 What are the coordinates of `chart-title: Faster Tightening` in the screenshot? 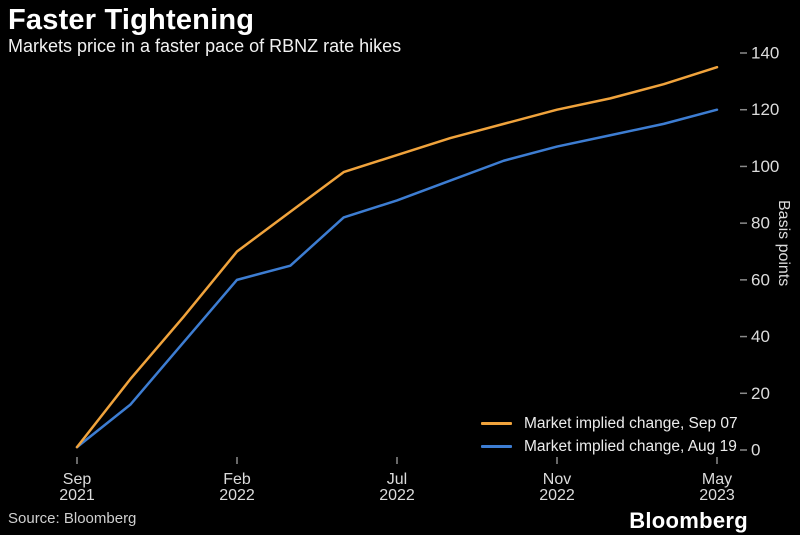 It's located at (131, 20).